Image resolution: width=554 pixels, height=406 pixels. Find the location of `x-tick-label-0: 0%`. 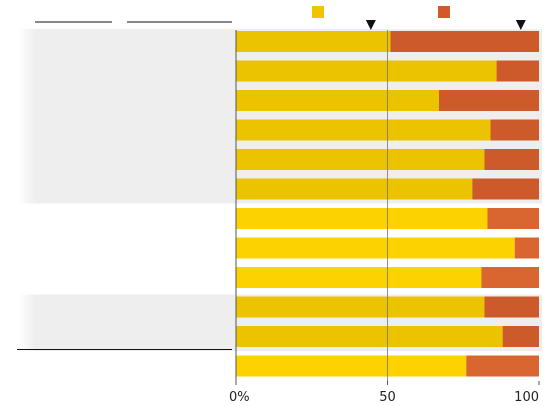

x-tick-label-0: 0% is located at coordinates (239, 397).